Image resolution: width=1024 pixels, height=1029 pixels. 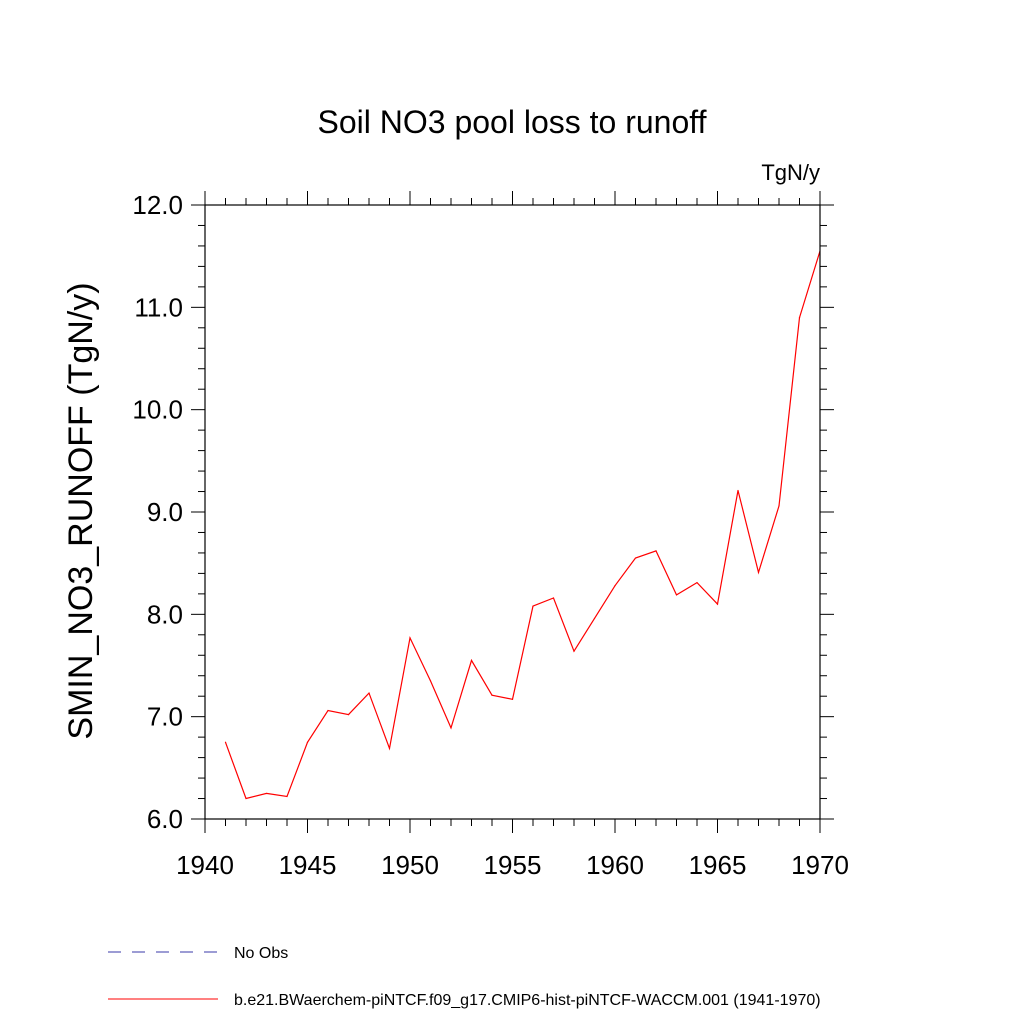 I want to click on y-tick-label: 8.0, so click(x=165, y=614).